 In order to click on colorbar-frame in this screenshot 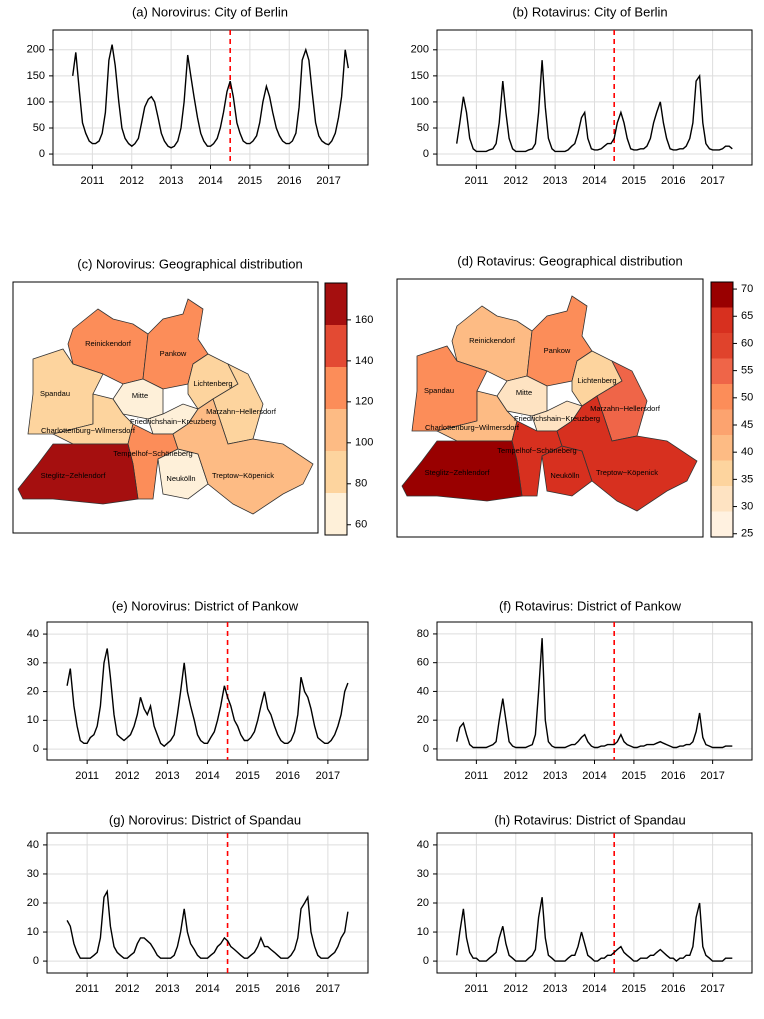, I will do `click(722, 409)`.